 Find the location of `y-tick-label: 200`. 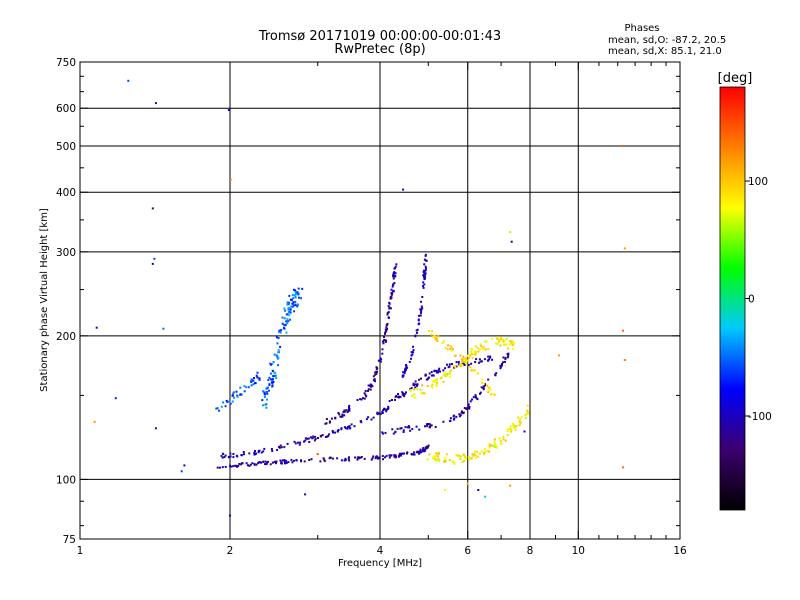

y-tick-label: 200 is located at coordinates (66, 337).